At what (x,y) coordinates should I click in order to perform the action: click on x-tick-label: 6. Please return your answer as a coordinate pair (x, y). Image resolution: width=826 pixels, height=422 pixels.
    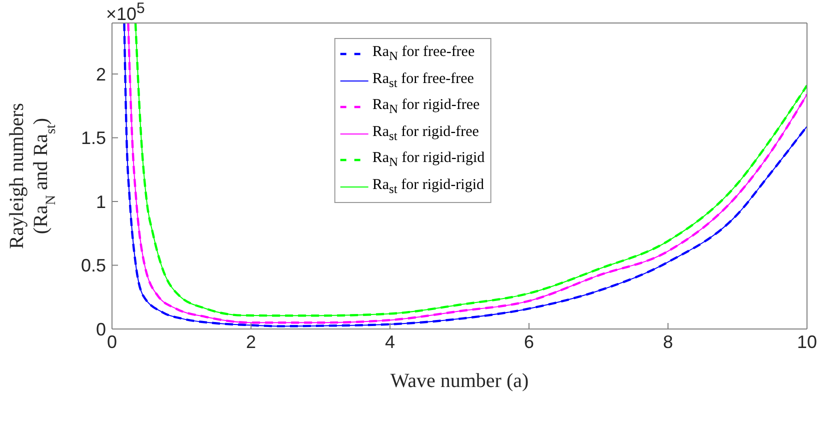
    Looking at the image, I should click on (529, 342).